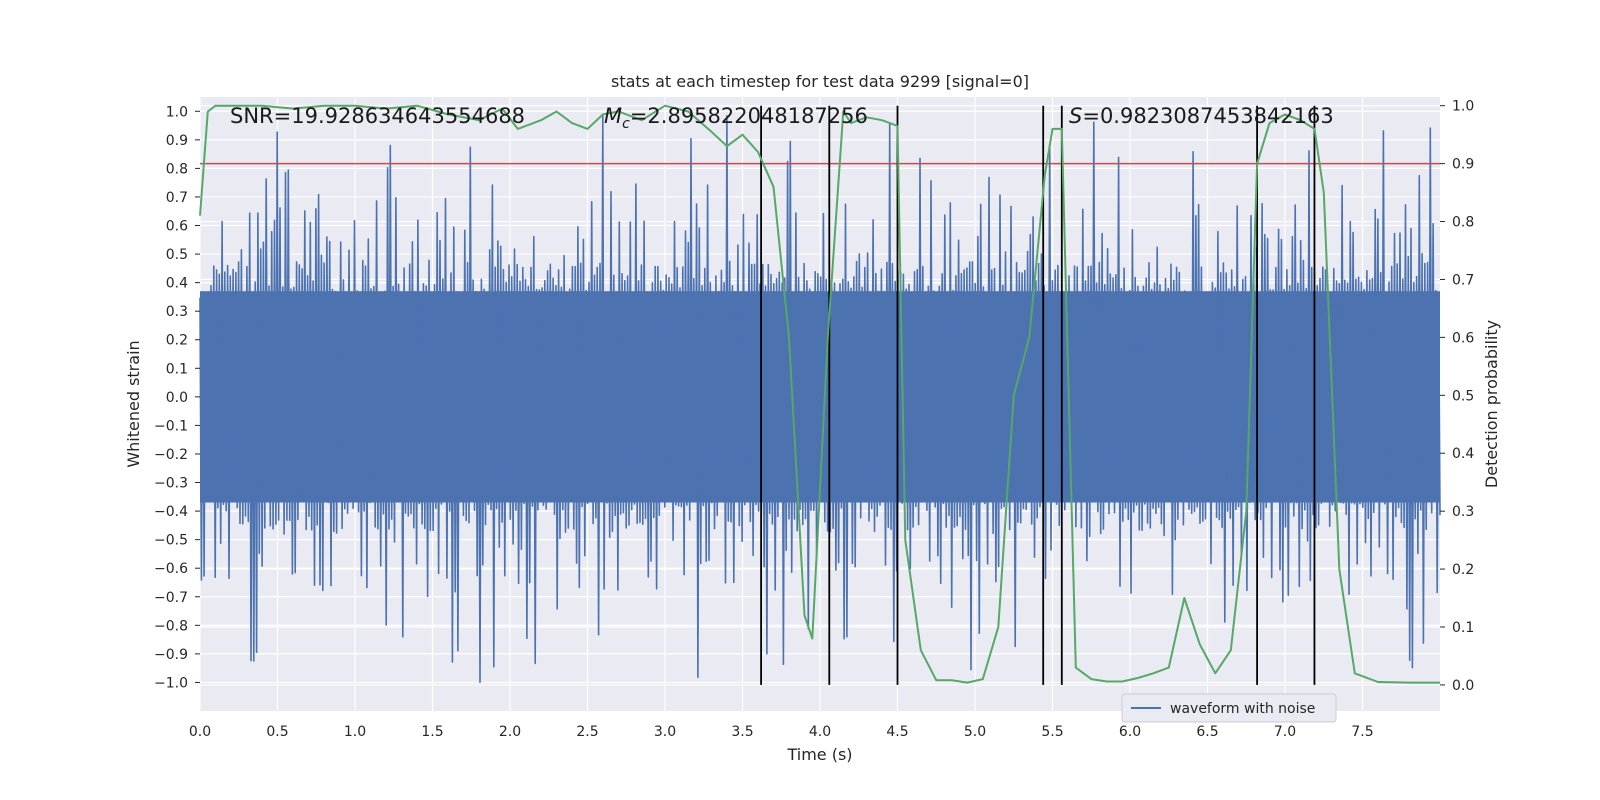  Describe the element at coordinates (177, 255) in the screenshot. I see `y-tick-label: 0.5` at that location.